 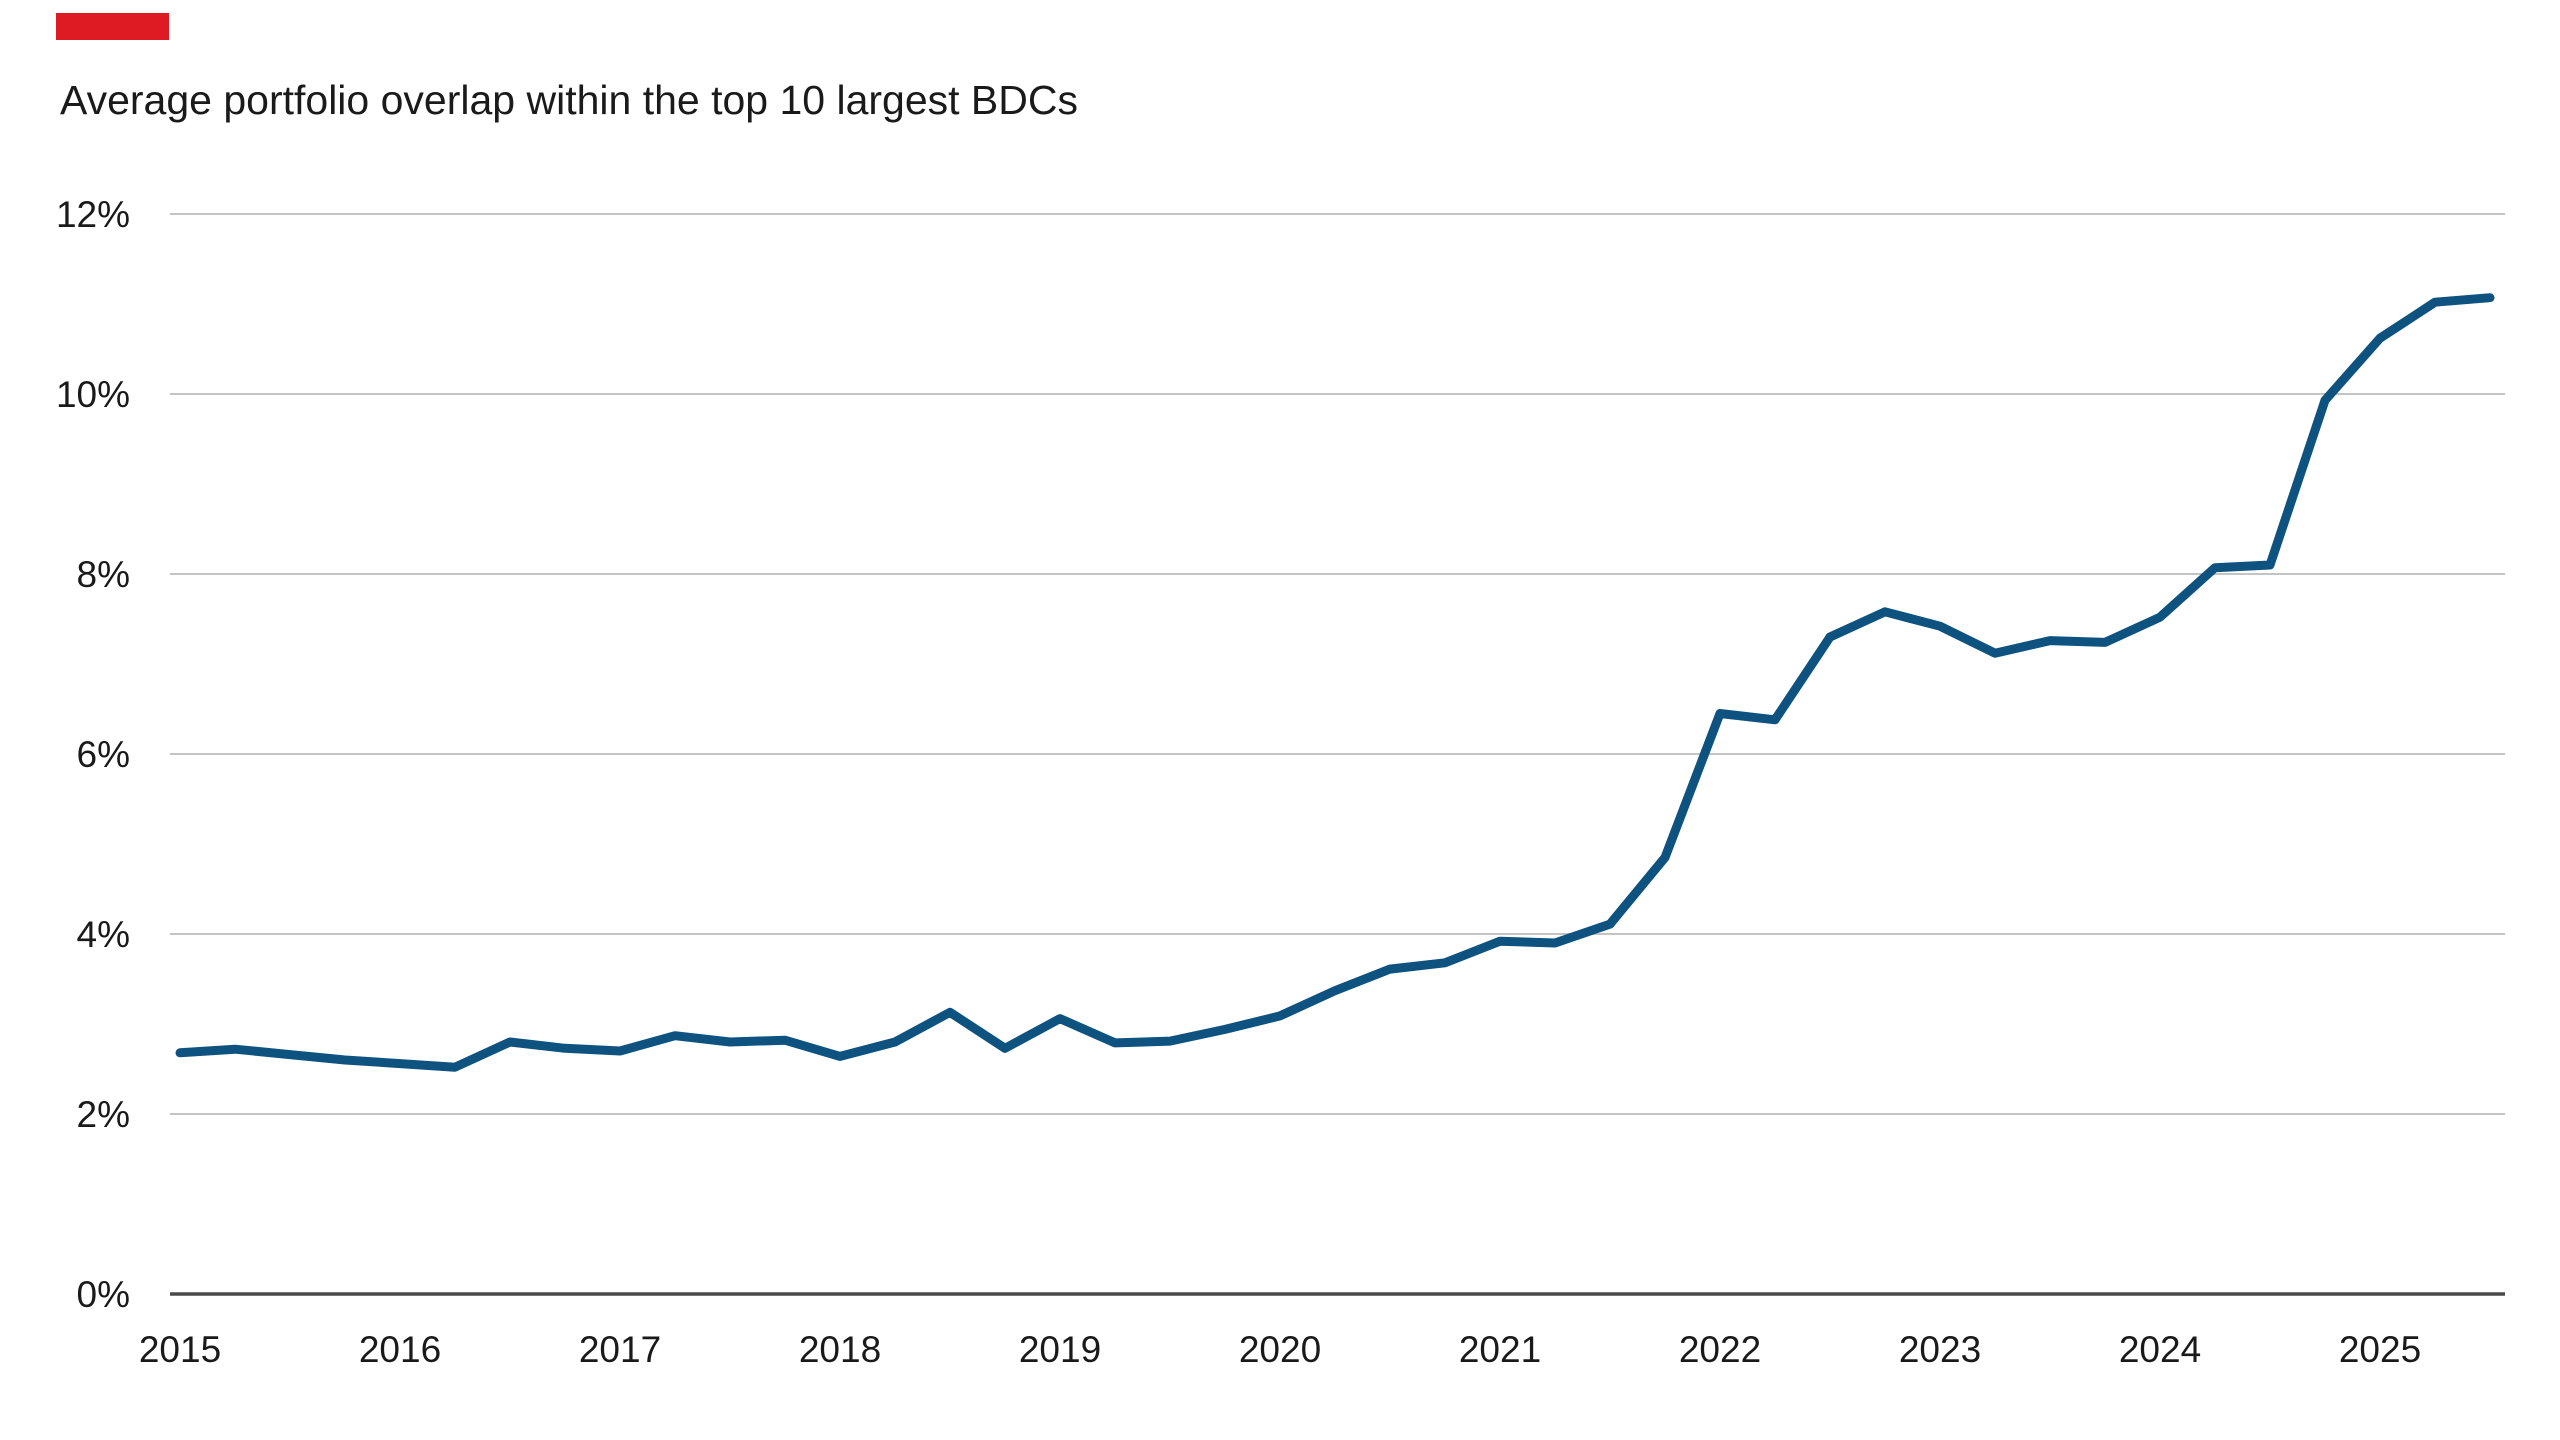 I want to click on y-tick-label: 2%, so click(x=103, y=1114).